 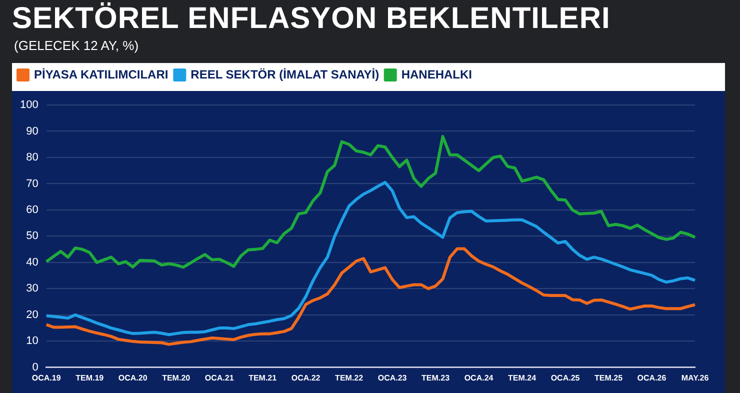 What do you see at coordinates (311, 19) in the screenshot?
I see `chart-title: SEKTÖREL ENFLASYON BEKLENTILERI` at bounding box center [311, 19].